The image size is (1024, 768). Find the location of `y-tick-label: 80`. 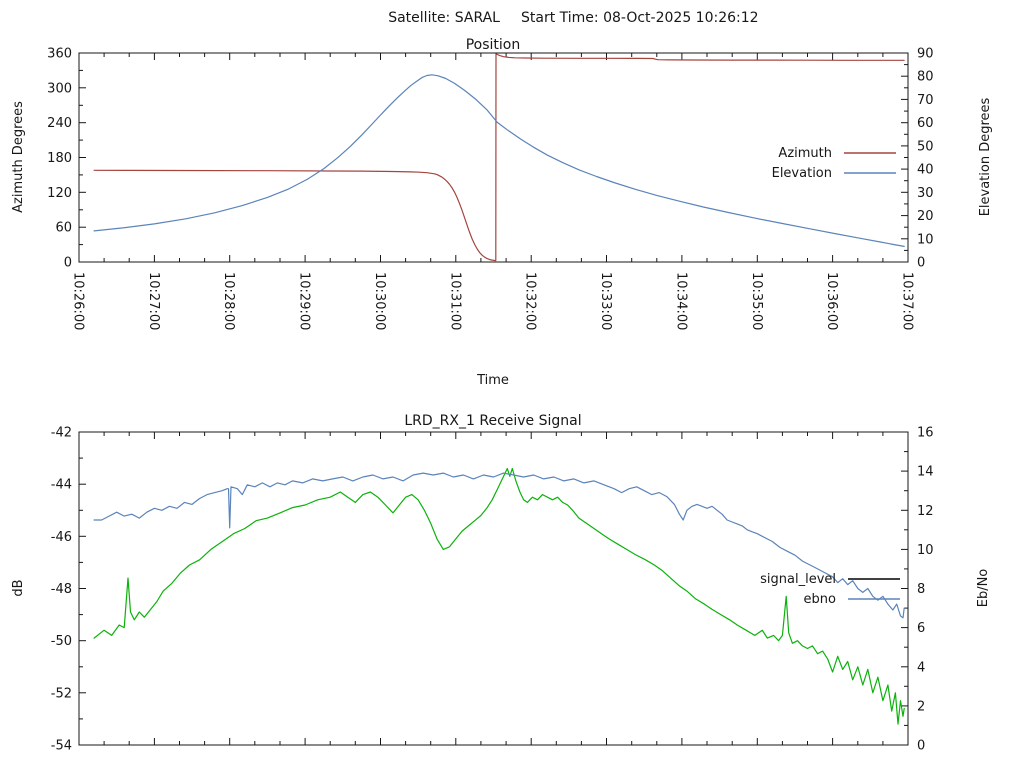

y-tick-label: 80 is located at coordinates (925, 77).